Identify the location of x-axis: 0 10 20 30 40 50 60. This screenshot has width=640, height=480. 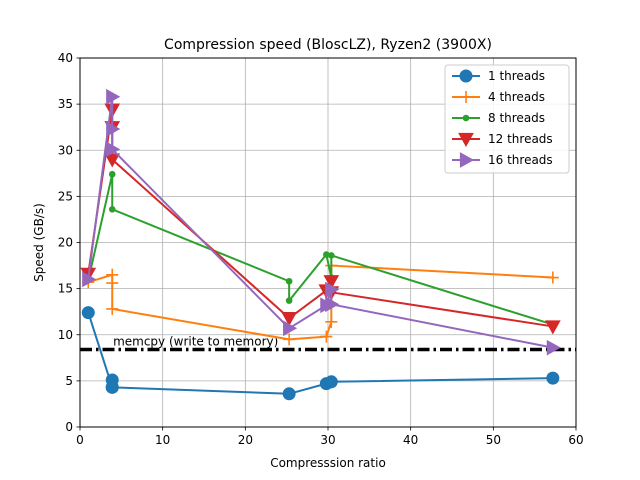
(330, 437).